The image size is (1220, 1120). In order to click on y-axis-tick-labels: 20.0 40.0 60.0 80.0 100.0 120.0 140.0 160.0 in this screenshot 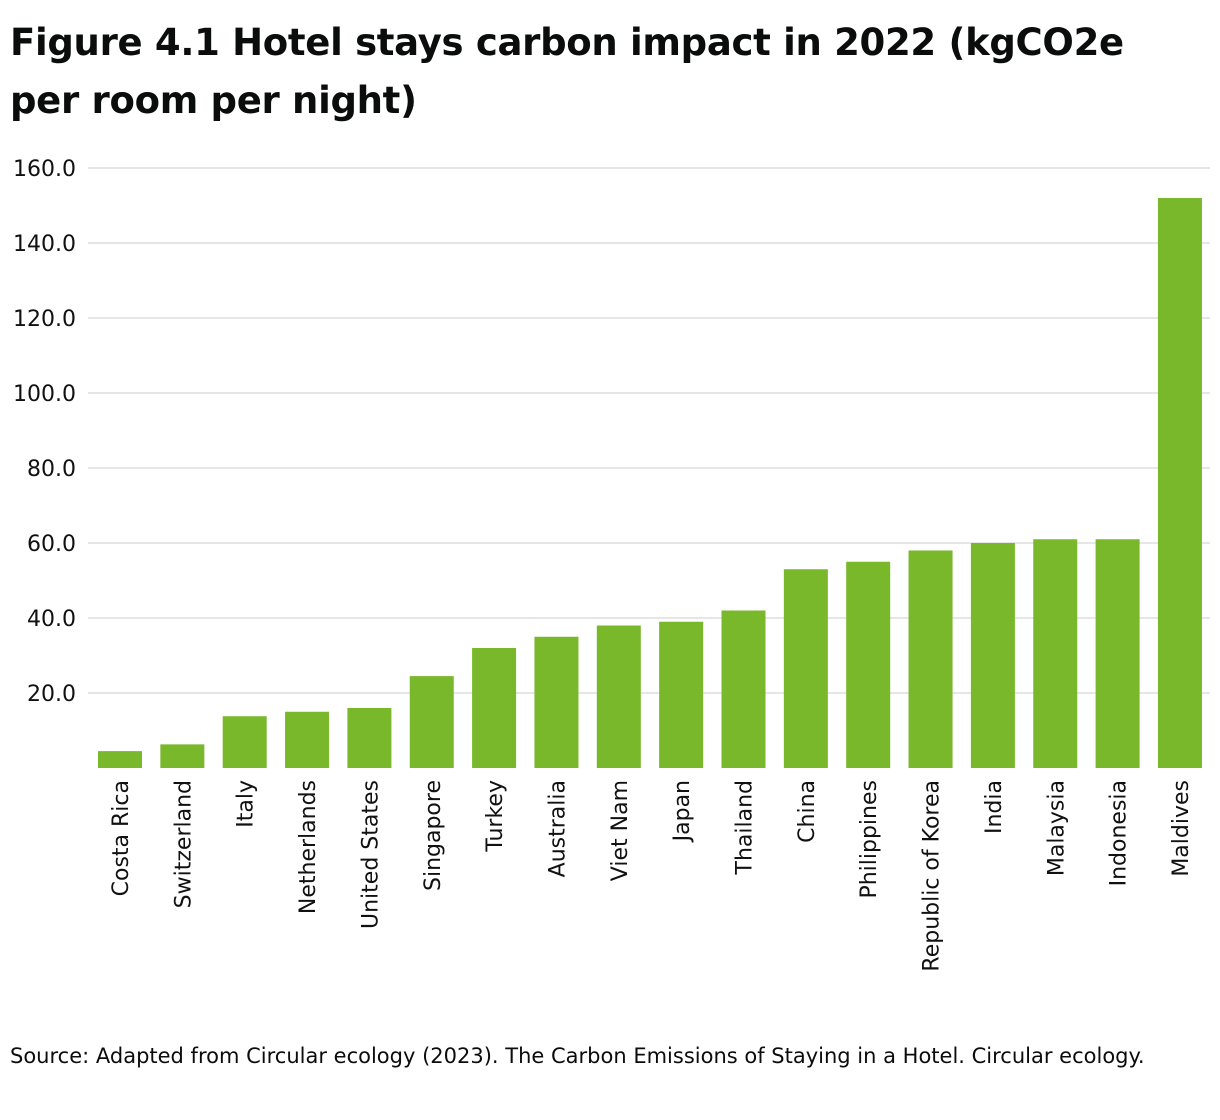, I will do `click(44, 432)`.